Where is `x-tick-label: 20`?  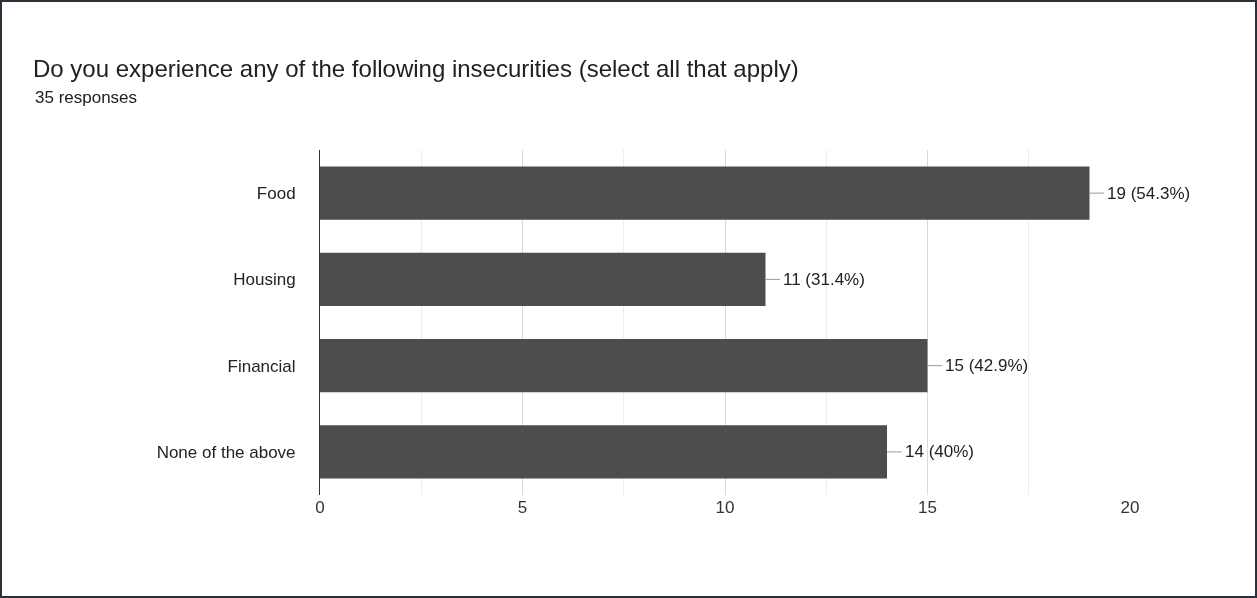
x-tick-label: 20 is located at coordinates (1130, 507).